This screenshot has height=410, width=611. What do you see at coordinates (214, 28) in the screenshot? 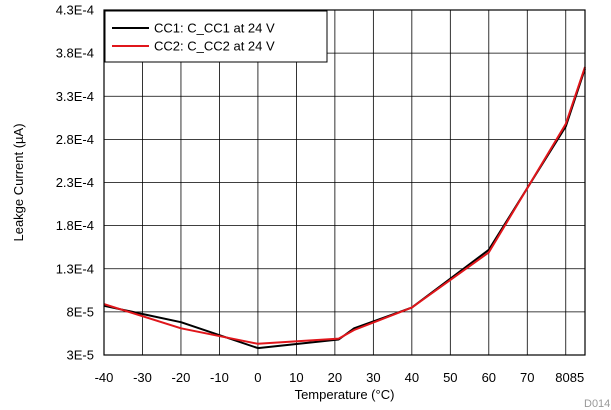
I see `legend-label-cc1: CC1: C_CC1 at 24 V` at bounding box center [214, 28].